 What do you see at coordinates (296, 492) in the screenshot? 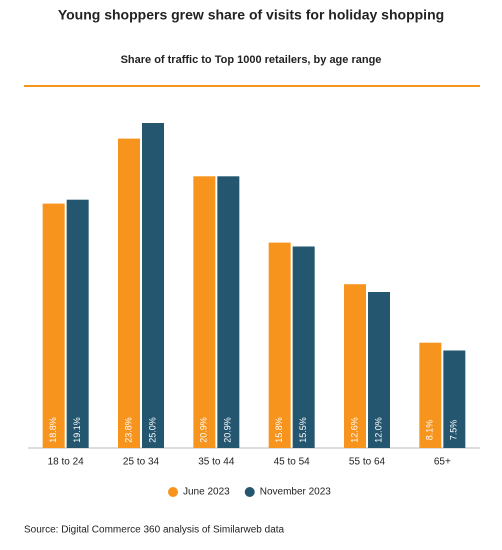
I see `legend-label: November 2023` at bounding box center [296, 492].